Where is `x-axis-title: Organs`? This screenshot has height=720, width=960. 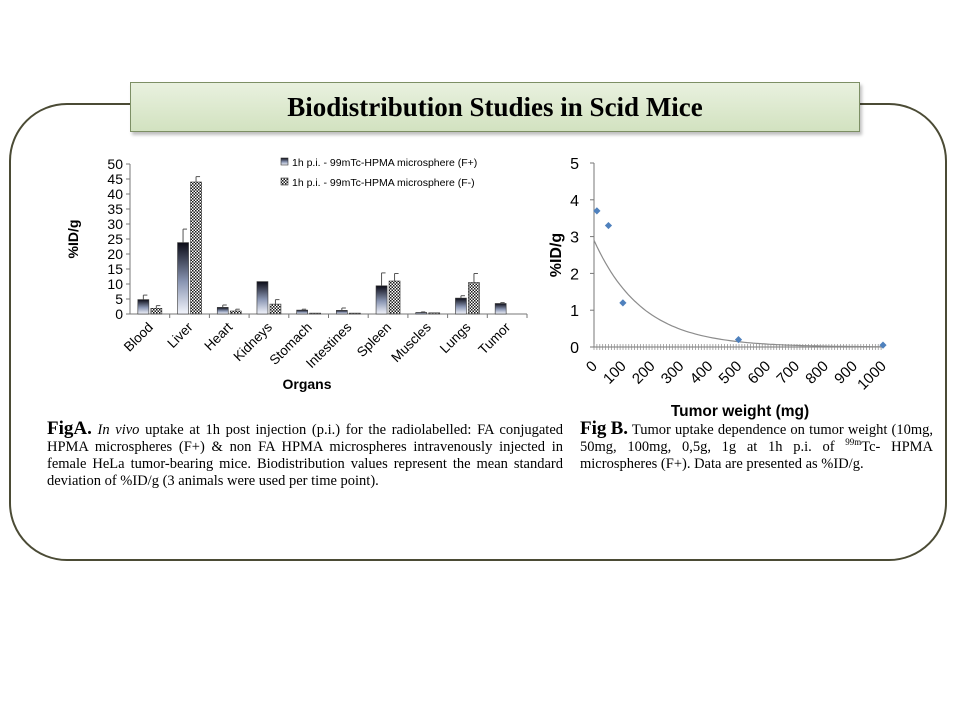 x-axis-title: Organs is located at coordinates (306, 384).